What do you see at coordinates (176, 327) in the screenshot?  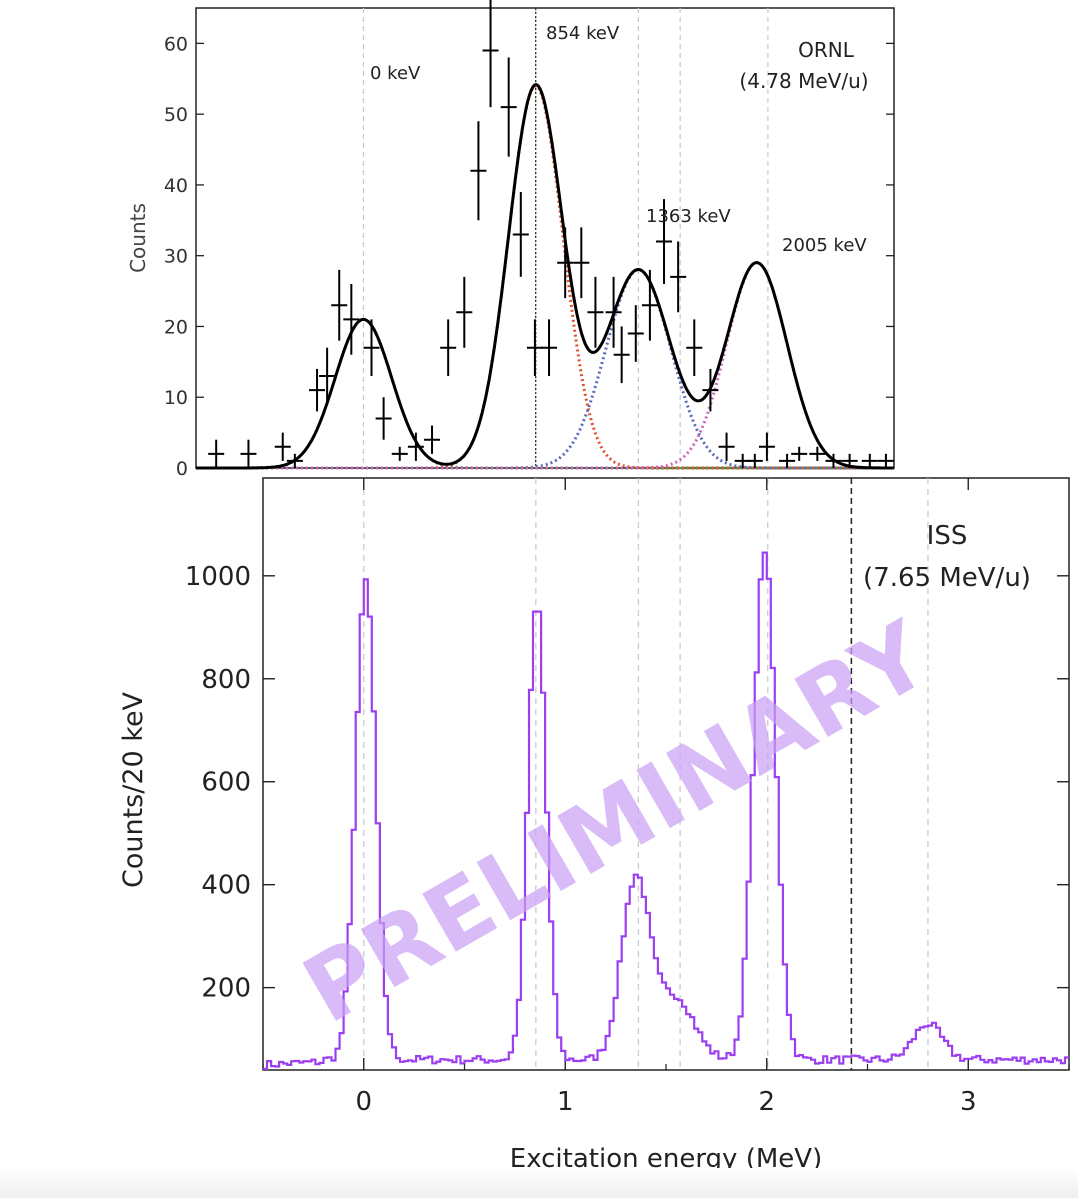 I see `ornl-y-tick-label: 20` at bounding box center [176, 327].